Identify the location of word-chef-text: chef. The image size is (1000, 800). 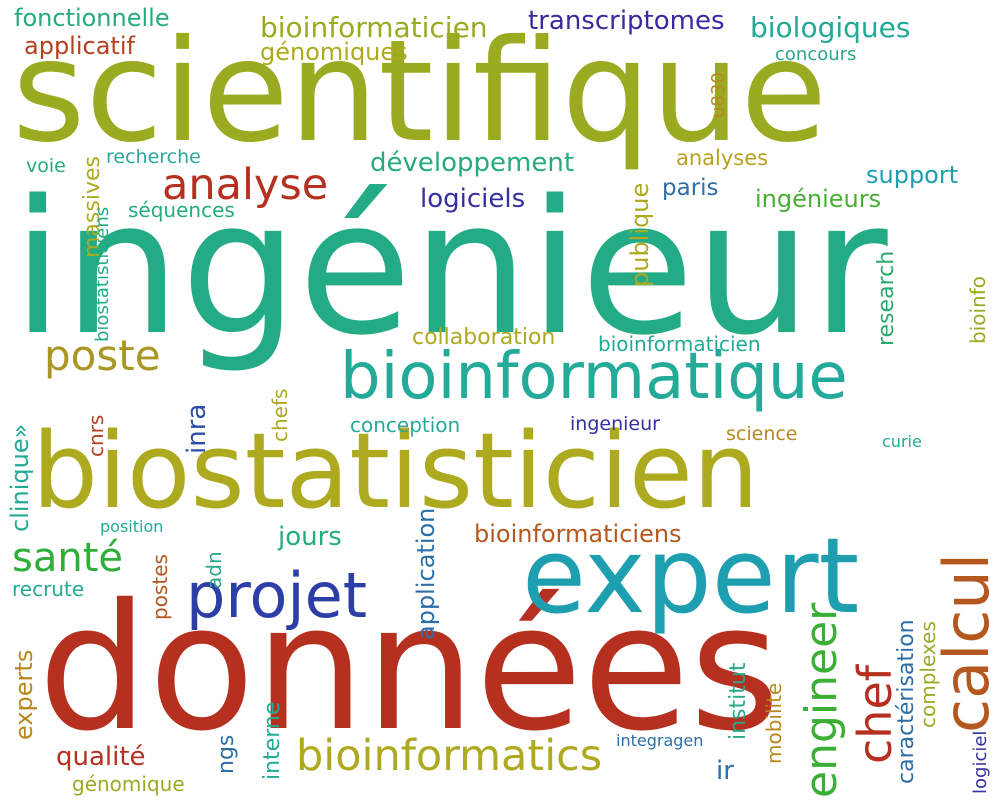
(875, 714).